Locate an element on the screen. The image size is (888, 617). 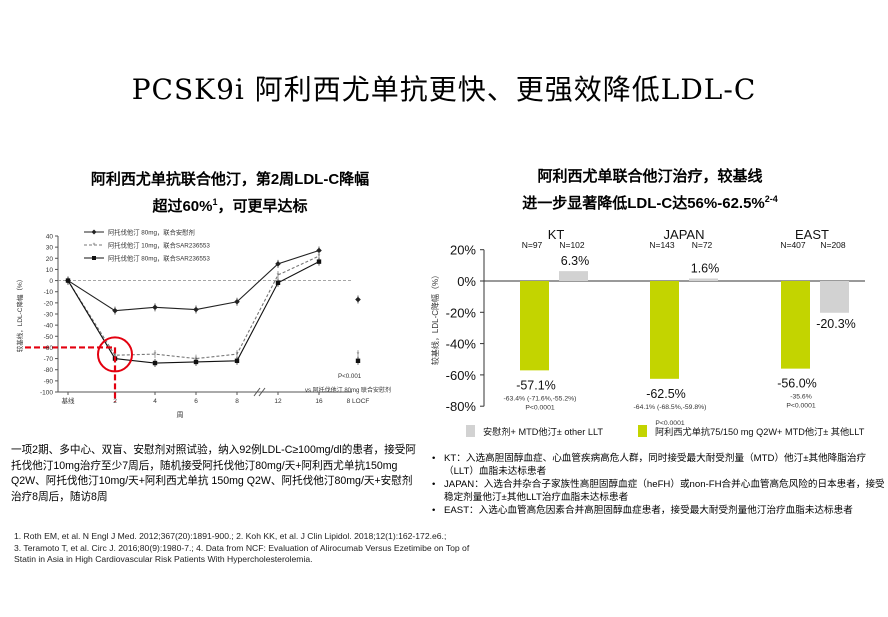
n-label: N=102 is located at coordinates (572, 245).